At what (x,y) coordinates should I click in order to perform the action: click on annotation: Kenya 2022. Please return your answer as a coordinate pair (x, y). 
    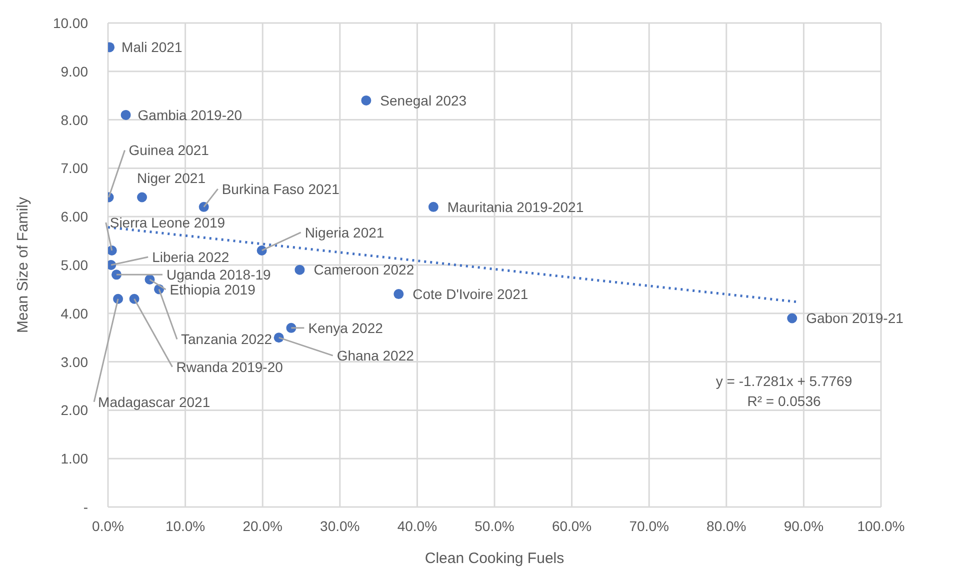
    Looking at the image, I should click on (346, 328).